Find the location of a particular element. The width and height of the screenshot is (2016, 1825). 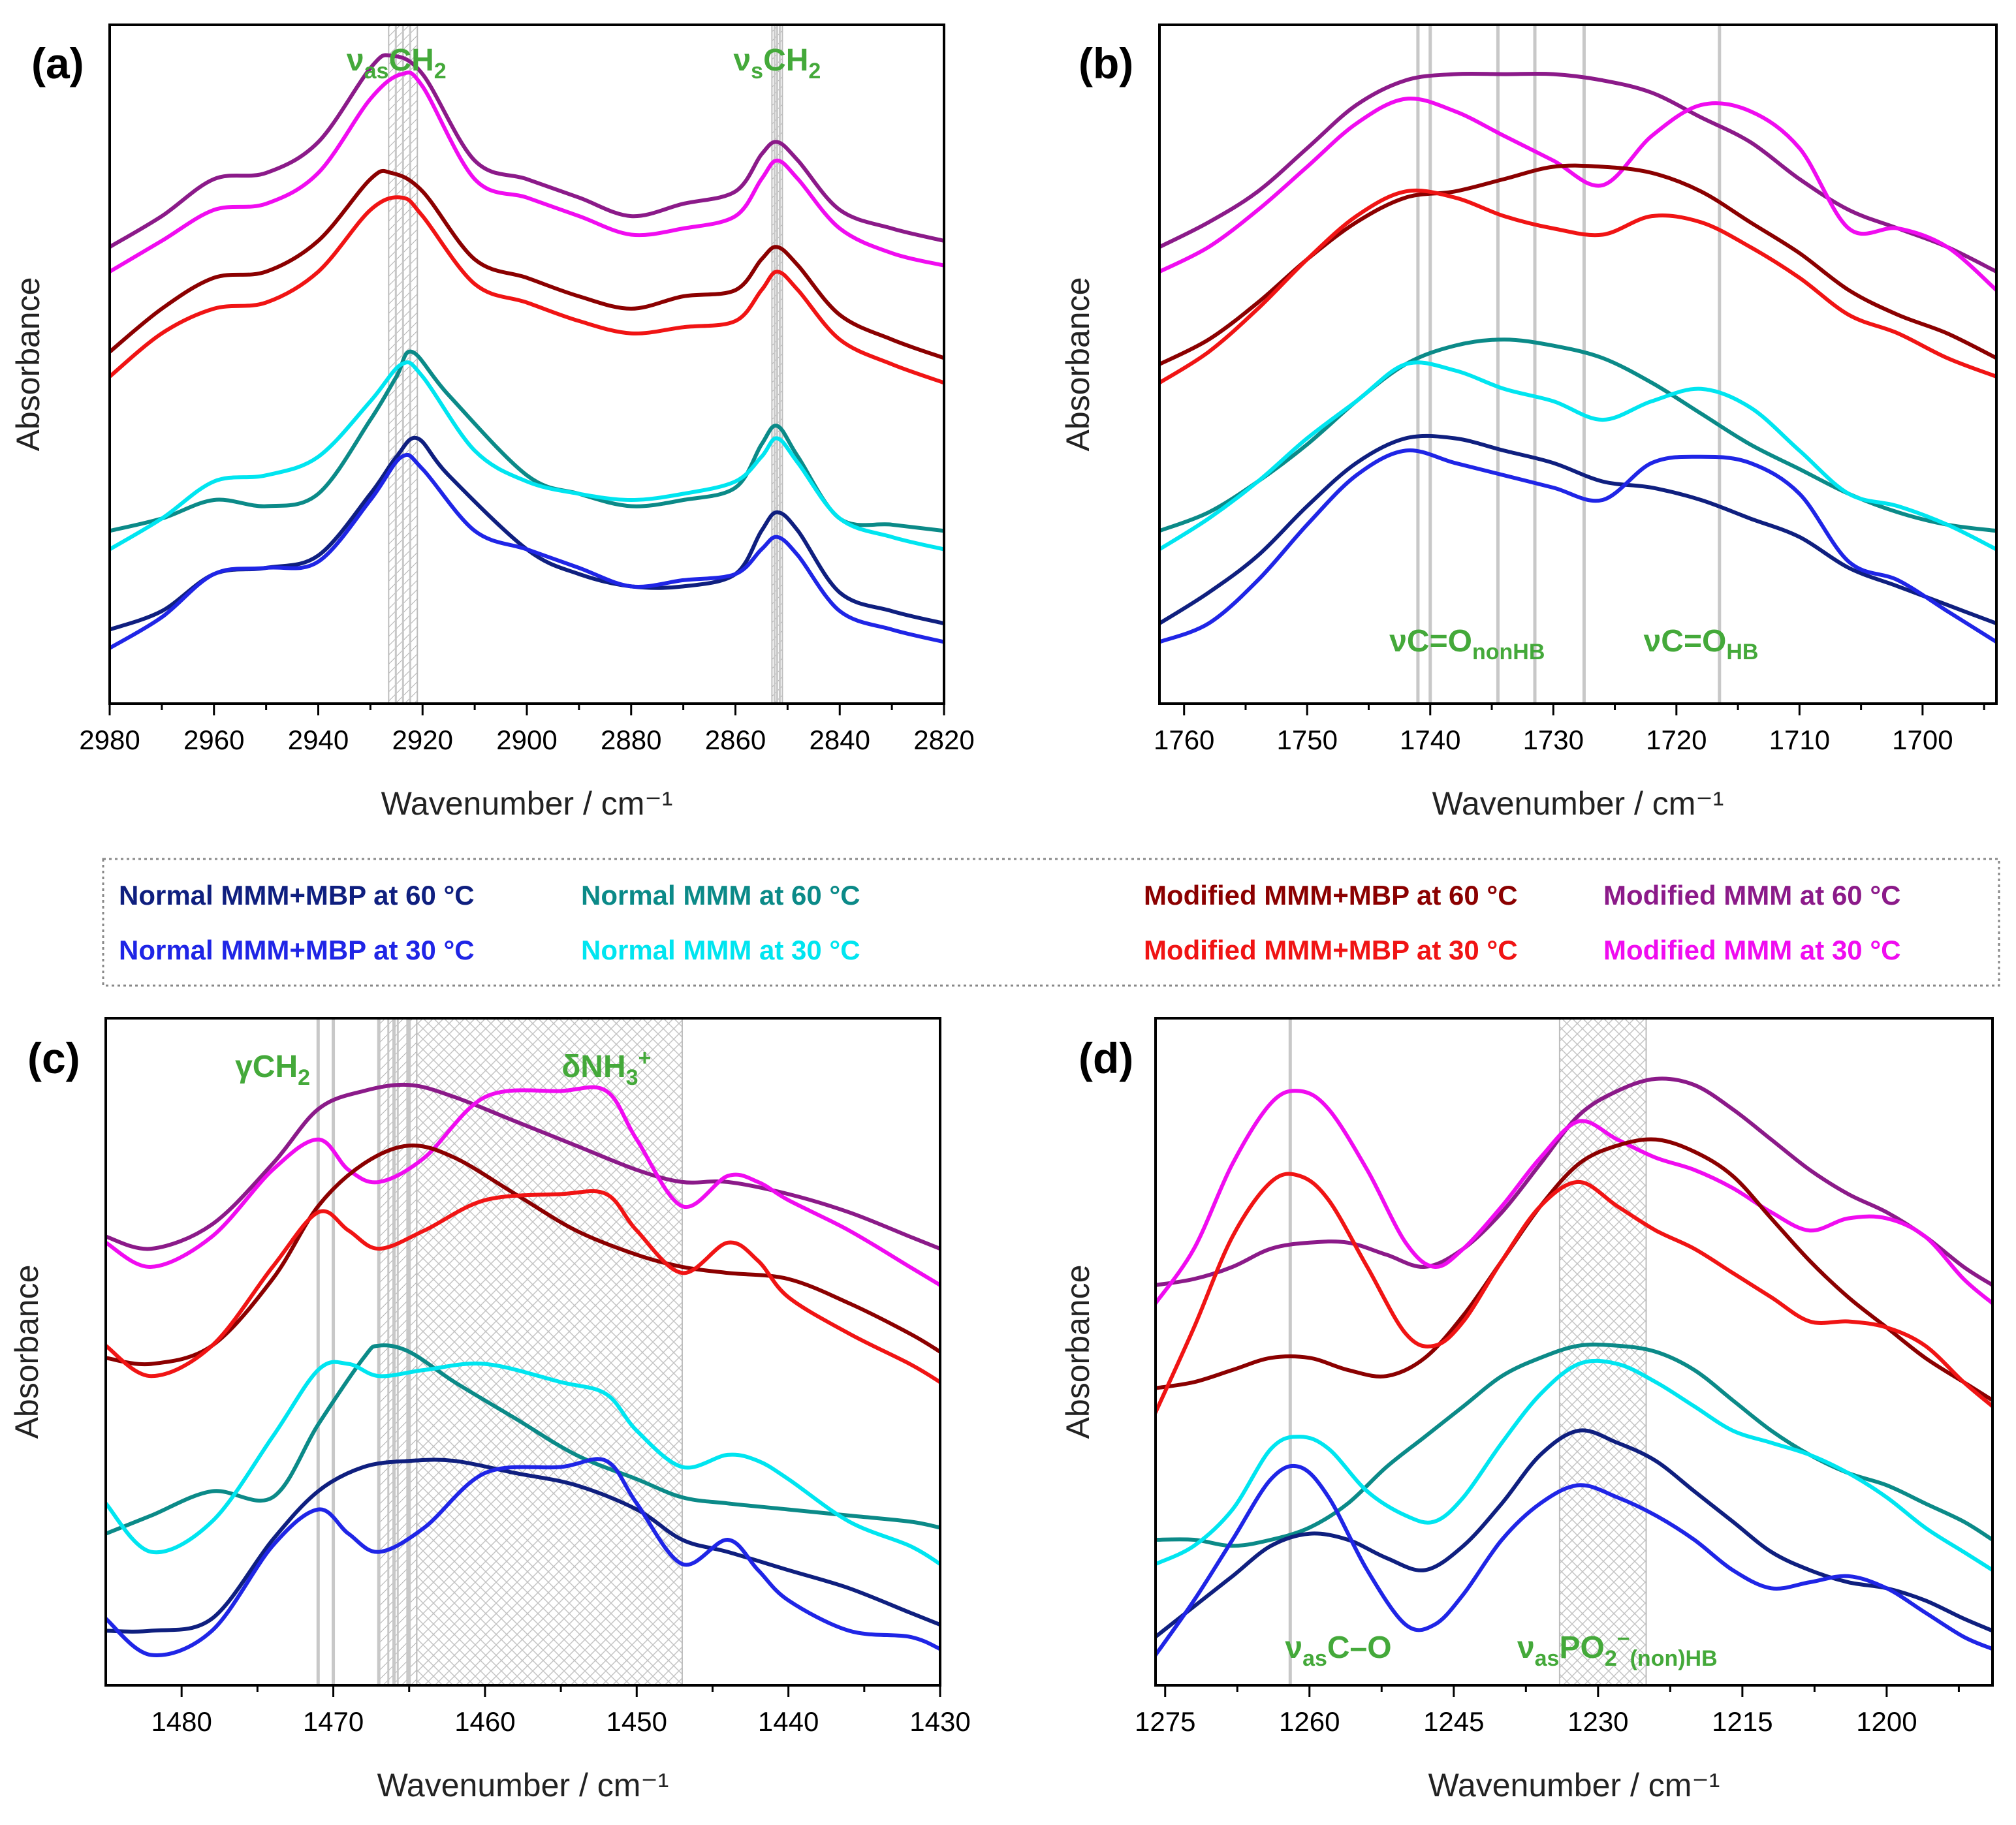

legend-frame is located at coordinates (1051, 922).